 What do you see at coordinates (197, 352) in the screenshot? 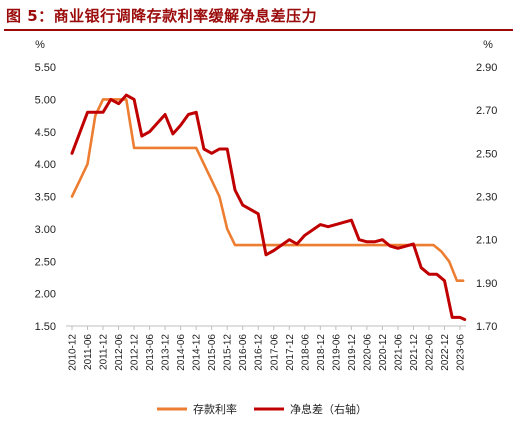
I see `x-tick-label: 2014-12` at bounding box center [197, 352].